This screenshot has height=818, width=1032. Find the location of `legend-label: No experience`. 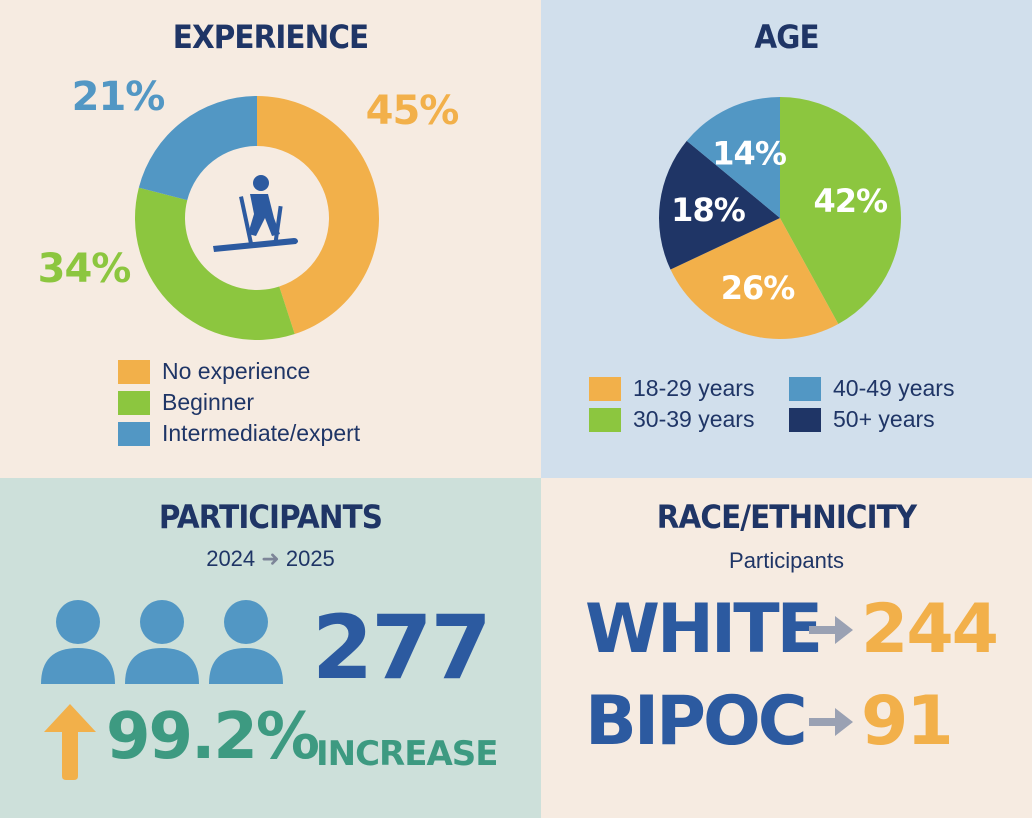

legend-label: No experience is located at coordinates (236, 371).